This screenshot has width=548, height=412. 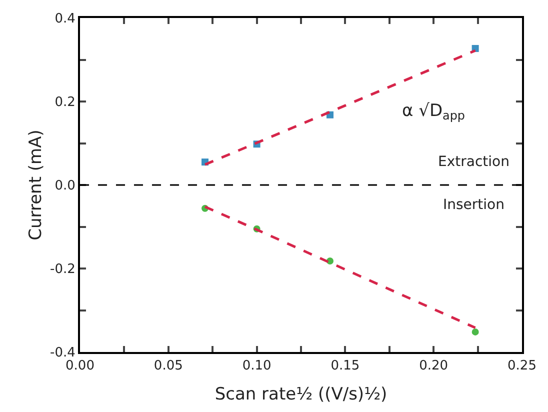 I want to click on y-tick-label: 0.2, so click(x=65, y=102).